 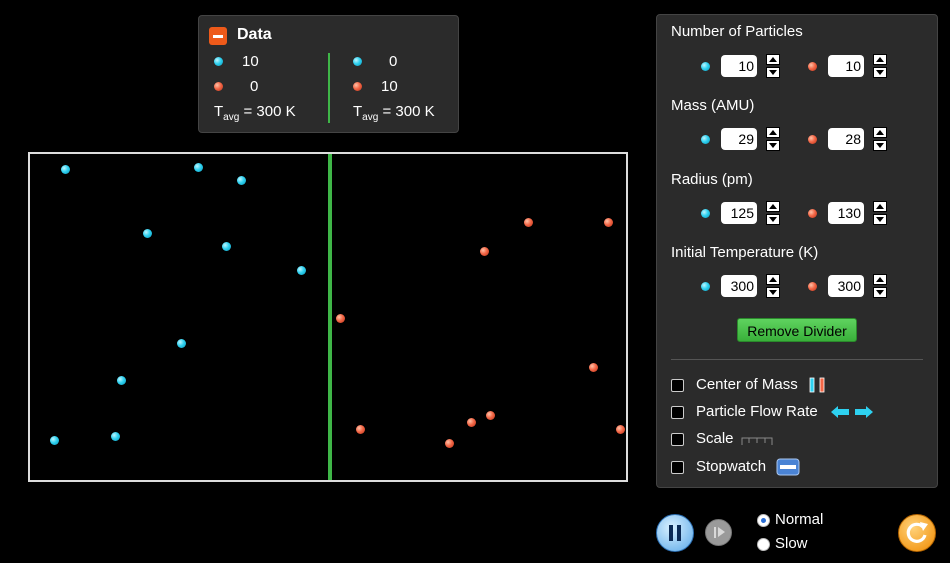 What do you see at coordinates (788, 467) in the screenshot?
I see `stopwatch-icon` at bounding box center [788, 467].